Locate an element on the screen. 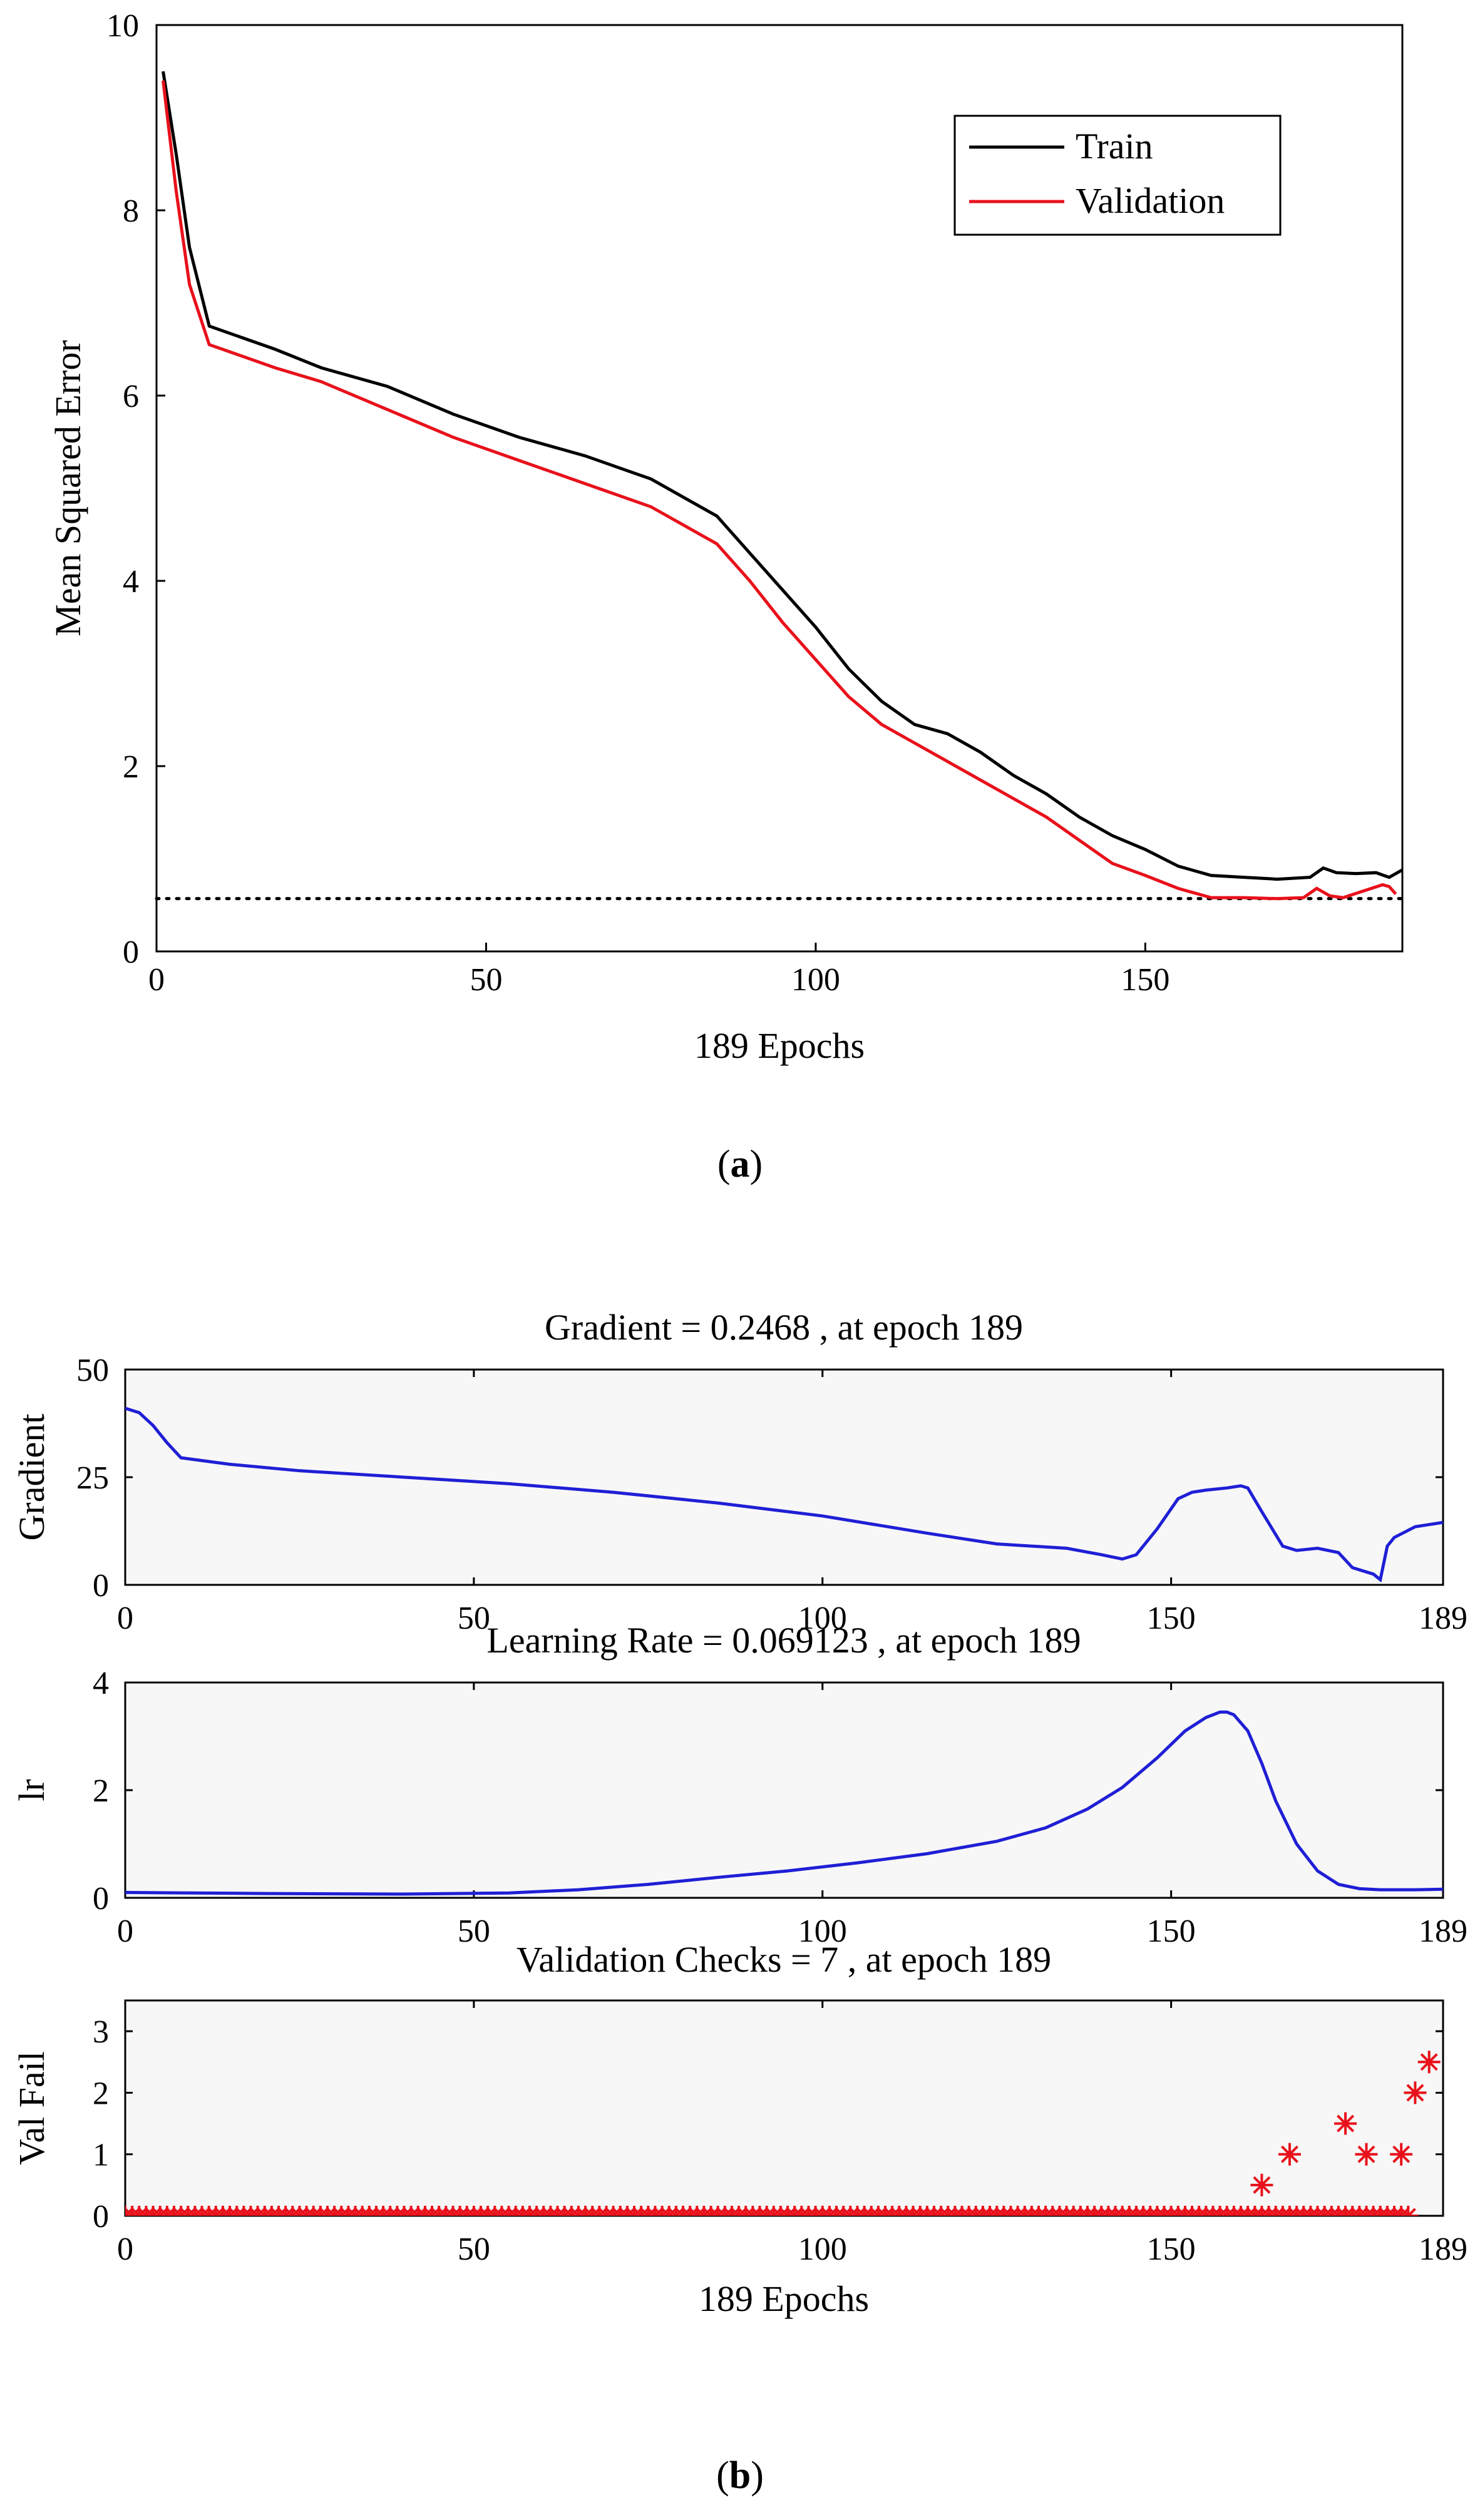 Image resolution: width=1480 pixels, height=2520 pixels. gradient-axis-ticks: 0 50 100 150 189 0 25 50 is located at coordinates (771, 1494).